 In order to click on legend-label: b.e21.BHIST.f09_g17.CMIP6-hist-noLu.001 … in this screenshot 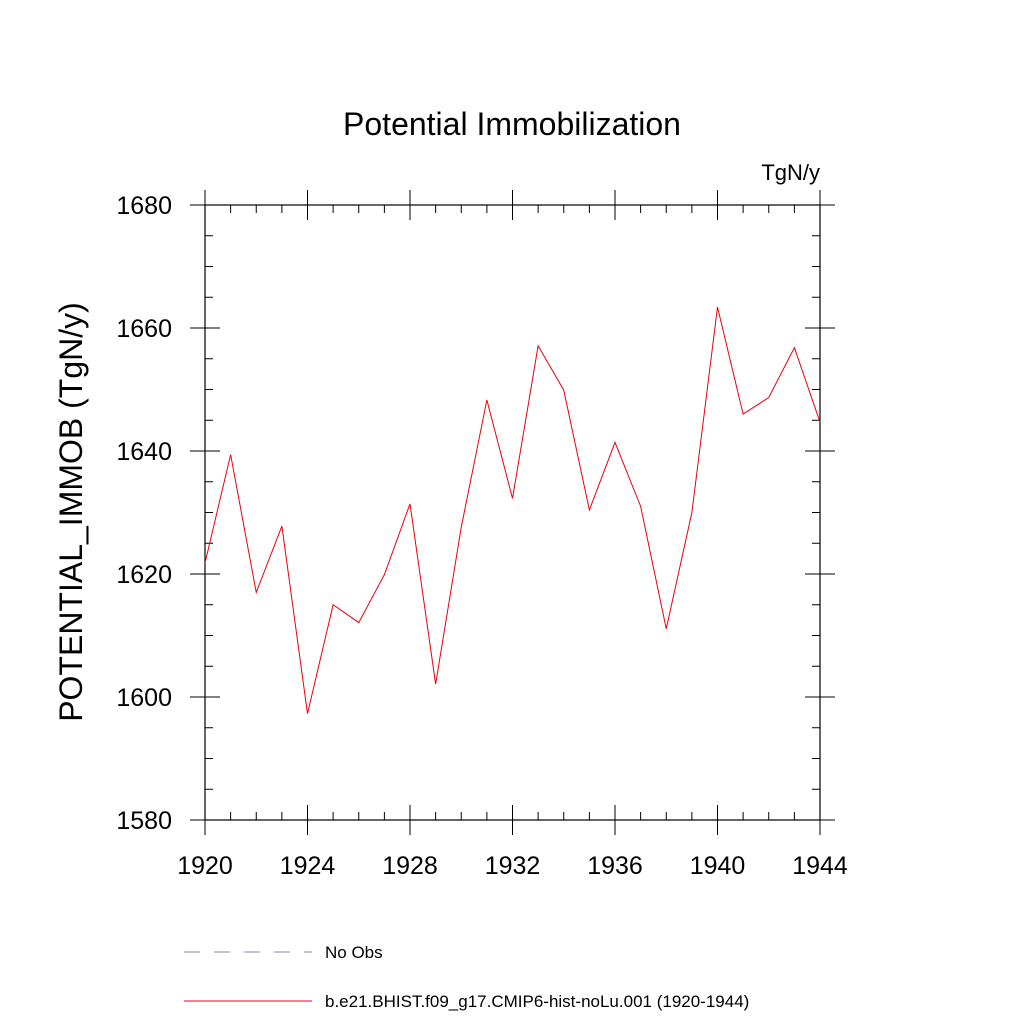, I will do `click(537, 1001)`.